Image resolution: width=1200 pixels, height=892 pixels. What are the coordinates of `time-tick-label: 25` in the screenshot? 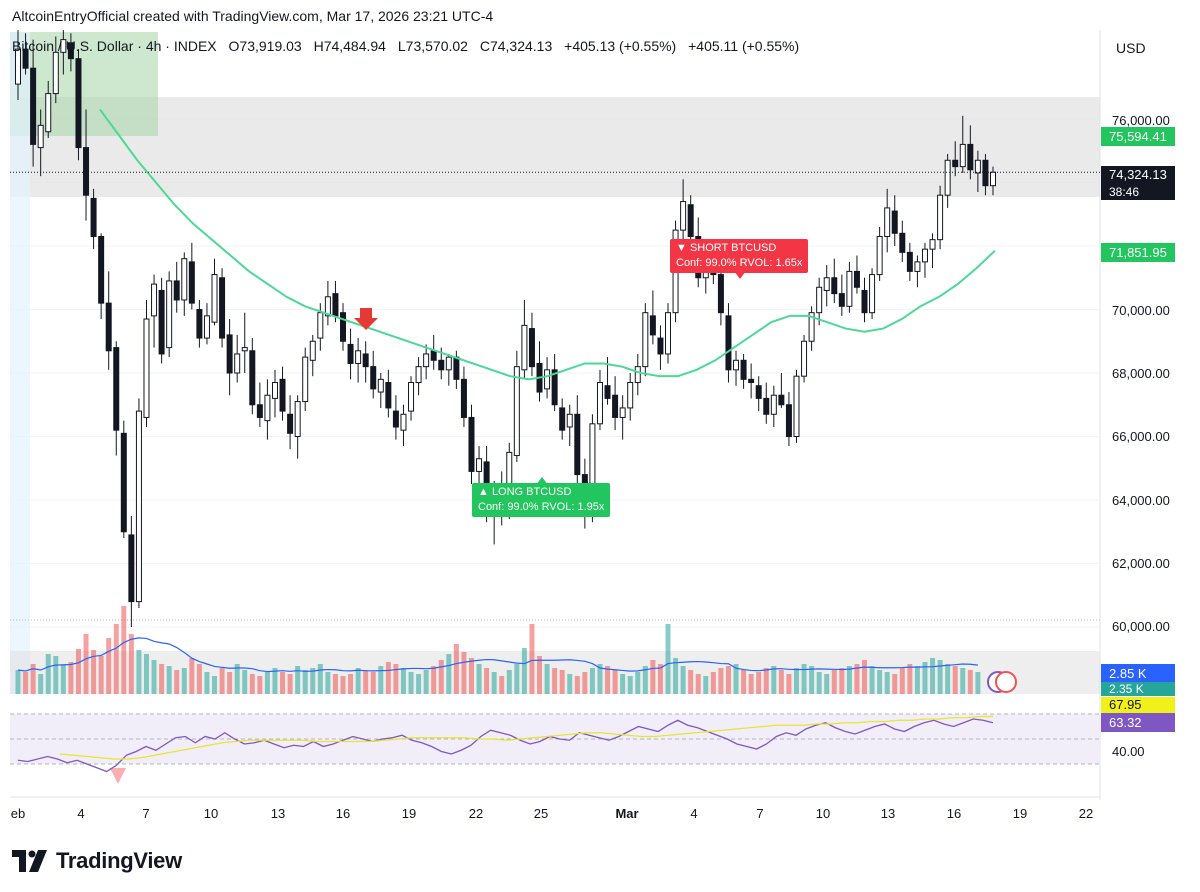 It's located at (541, 813).